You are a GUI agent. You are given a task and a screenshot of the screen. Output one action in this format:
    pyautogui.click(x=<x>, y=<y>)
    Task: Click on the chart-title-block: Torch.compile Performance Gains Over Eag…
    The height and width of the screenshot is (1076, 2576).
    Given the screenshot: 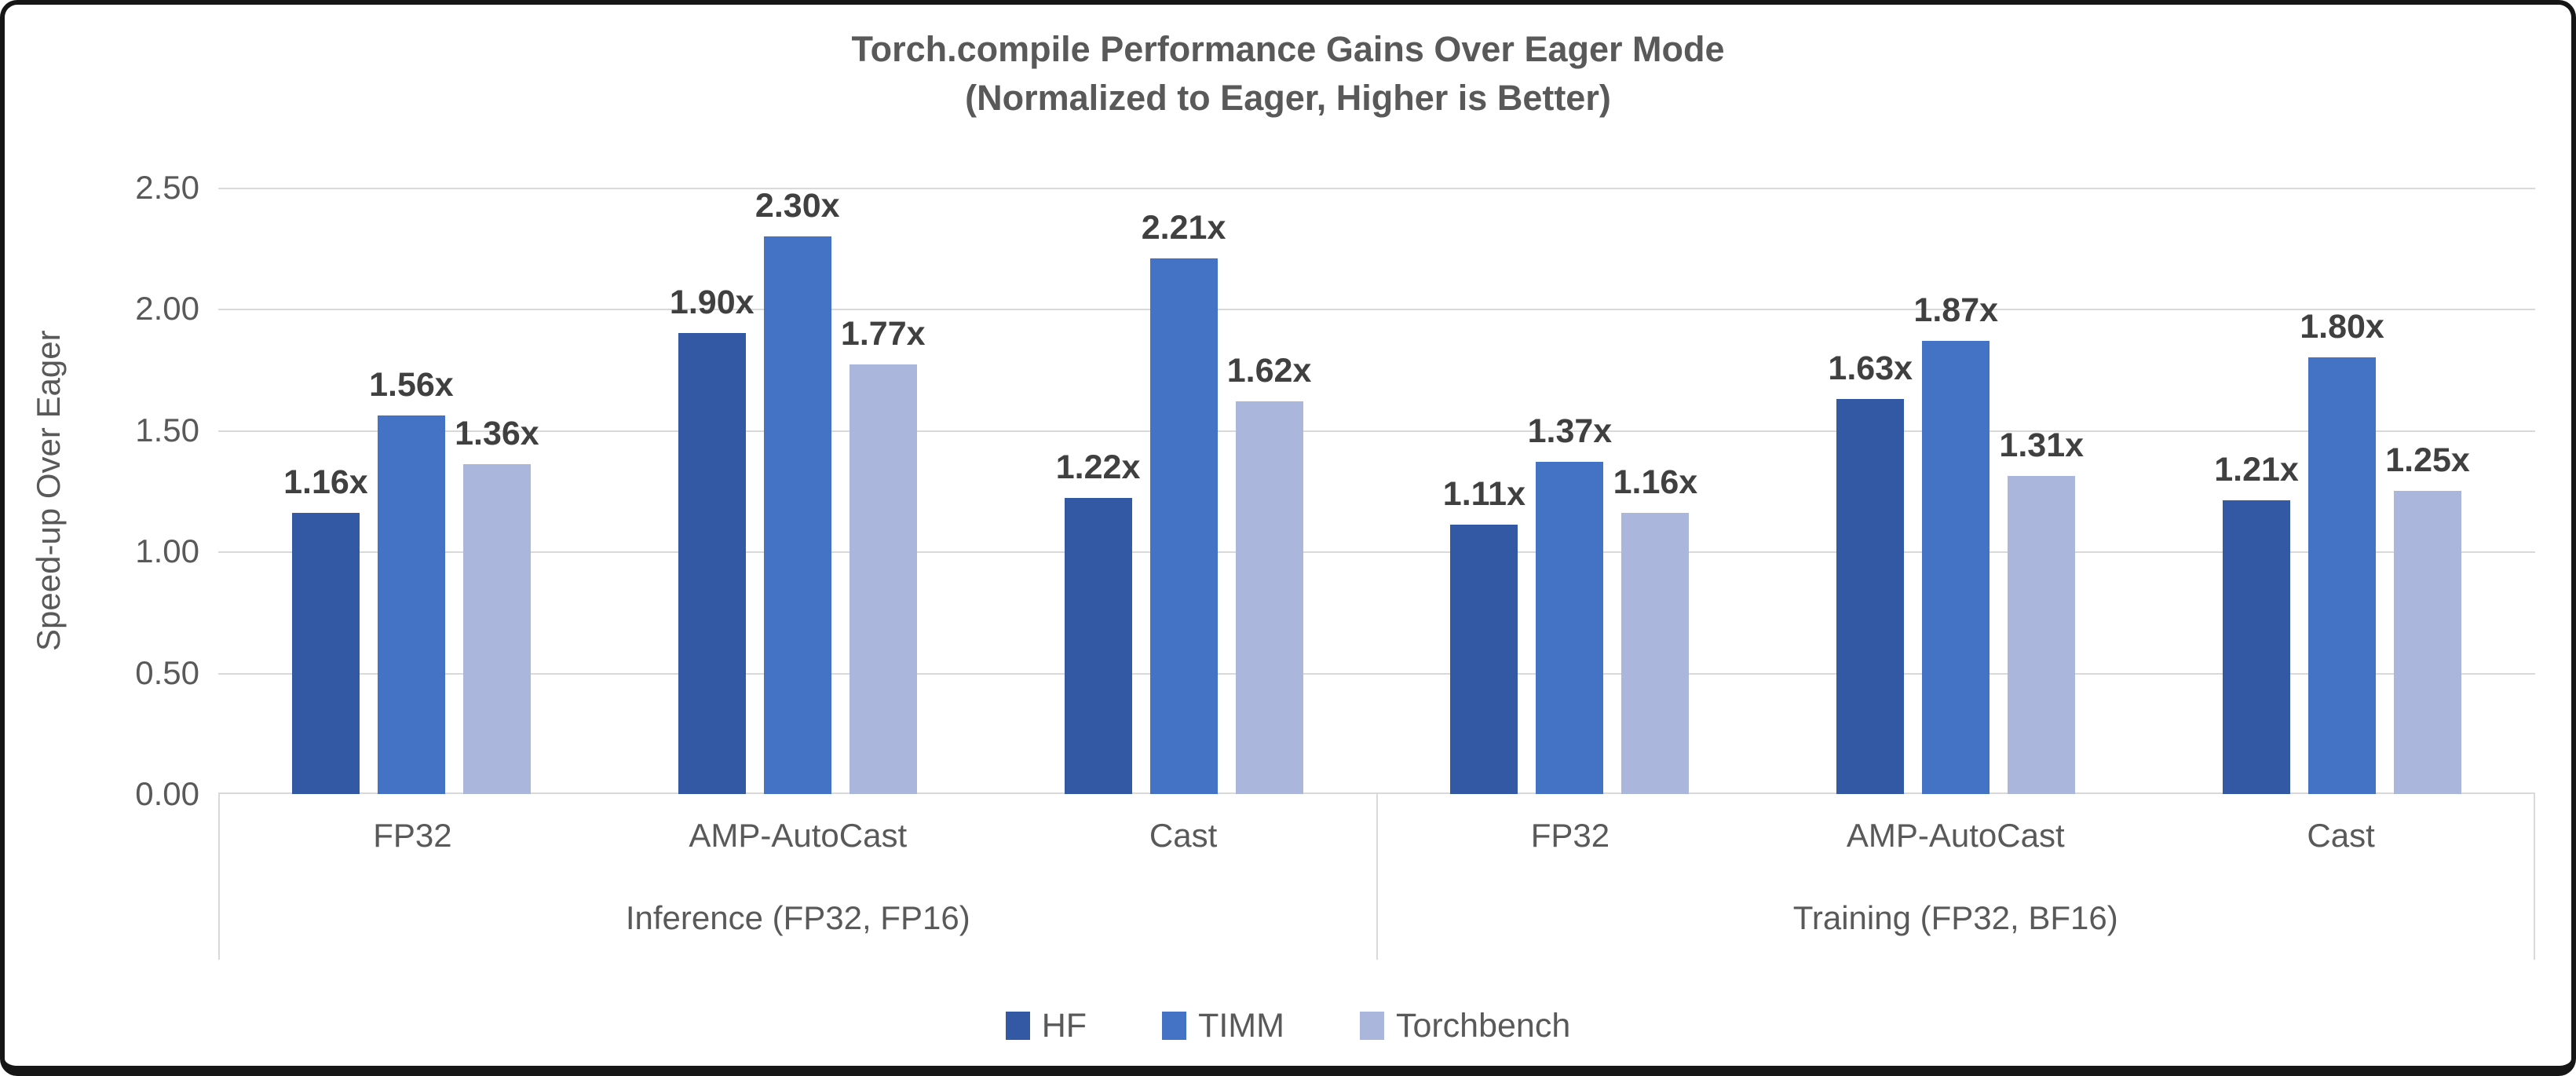 What is the action you would take?
    pyautogui.click(x=1288, y=74)
    